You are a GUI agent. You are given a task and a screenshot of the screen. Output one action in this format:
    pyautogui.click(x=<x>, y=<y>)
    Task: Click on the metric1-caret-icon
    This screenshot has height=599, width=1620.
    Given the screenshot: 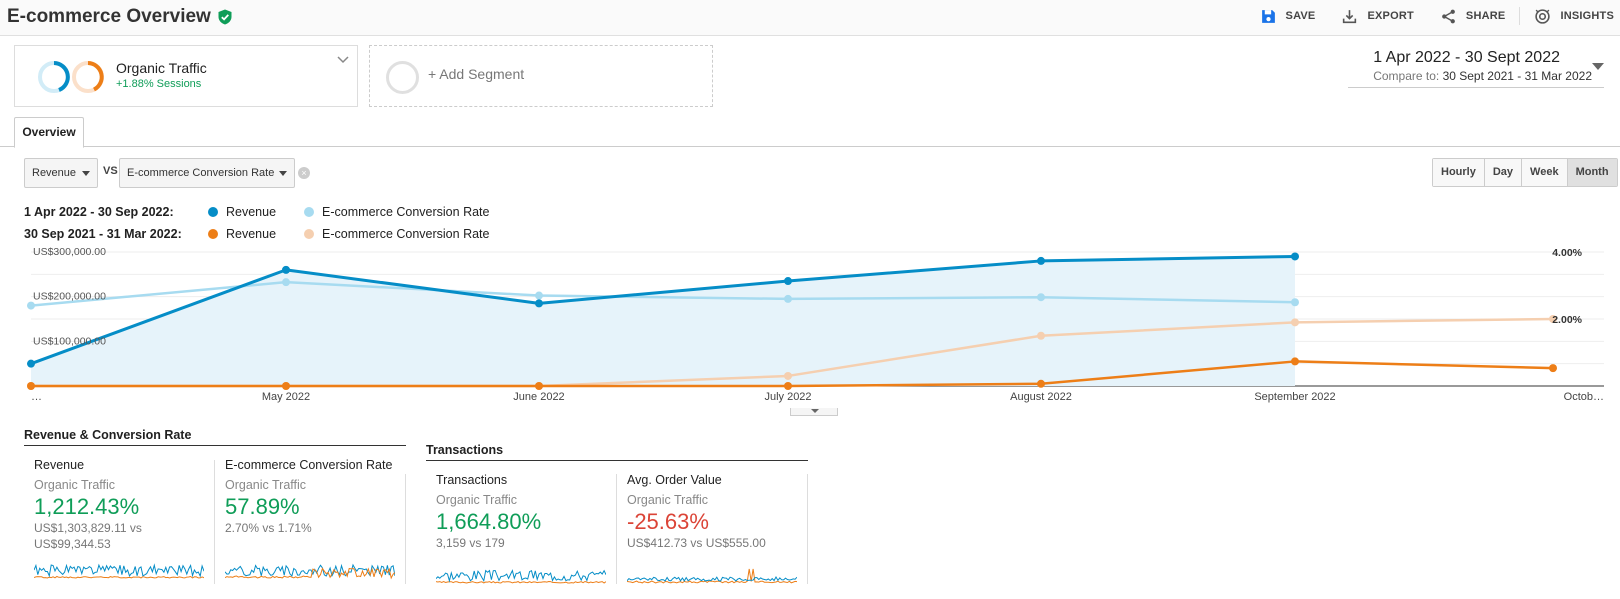 What is the action you would take?
    pyautogui.click(x=86, y=173)
    